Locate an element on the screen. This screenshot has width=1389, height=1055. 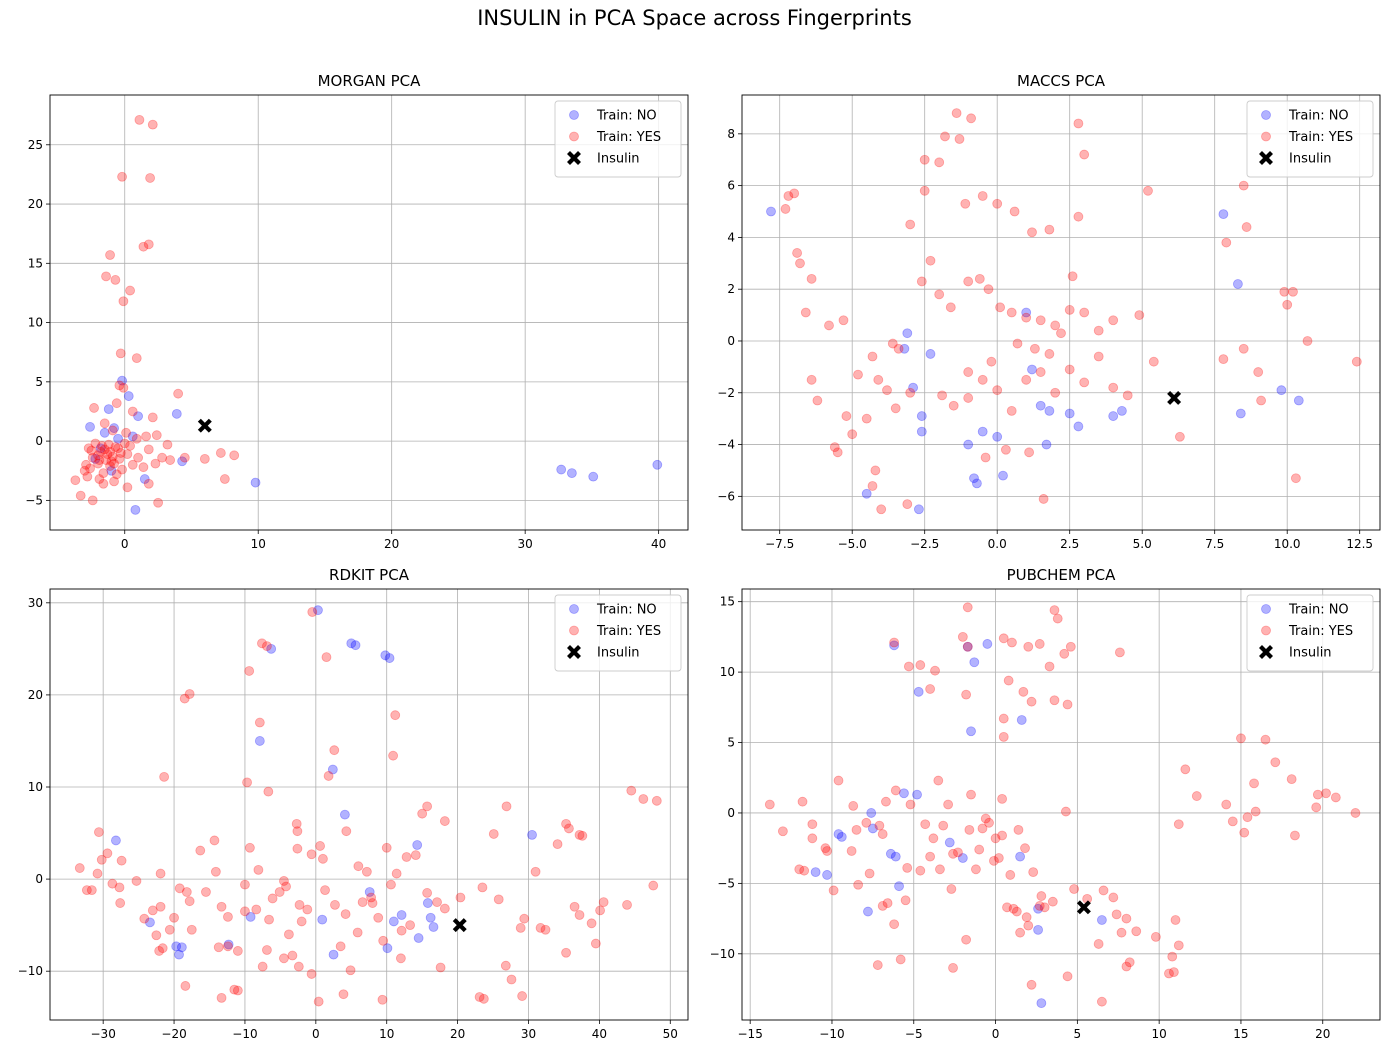
morgan-xtick-label: 30 is located at coordinates (525, 544).